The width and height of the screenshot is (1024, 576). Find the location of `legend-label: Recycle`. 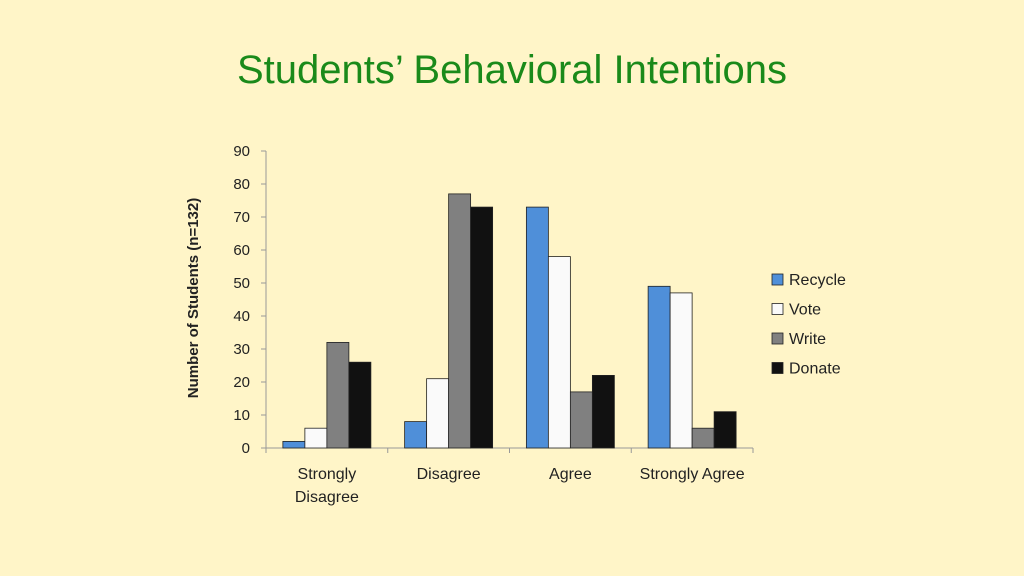

legend-label: Recycle is located at coordinates (817, 280).